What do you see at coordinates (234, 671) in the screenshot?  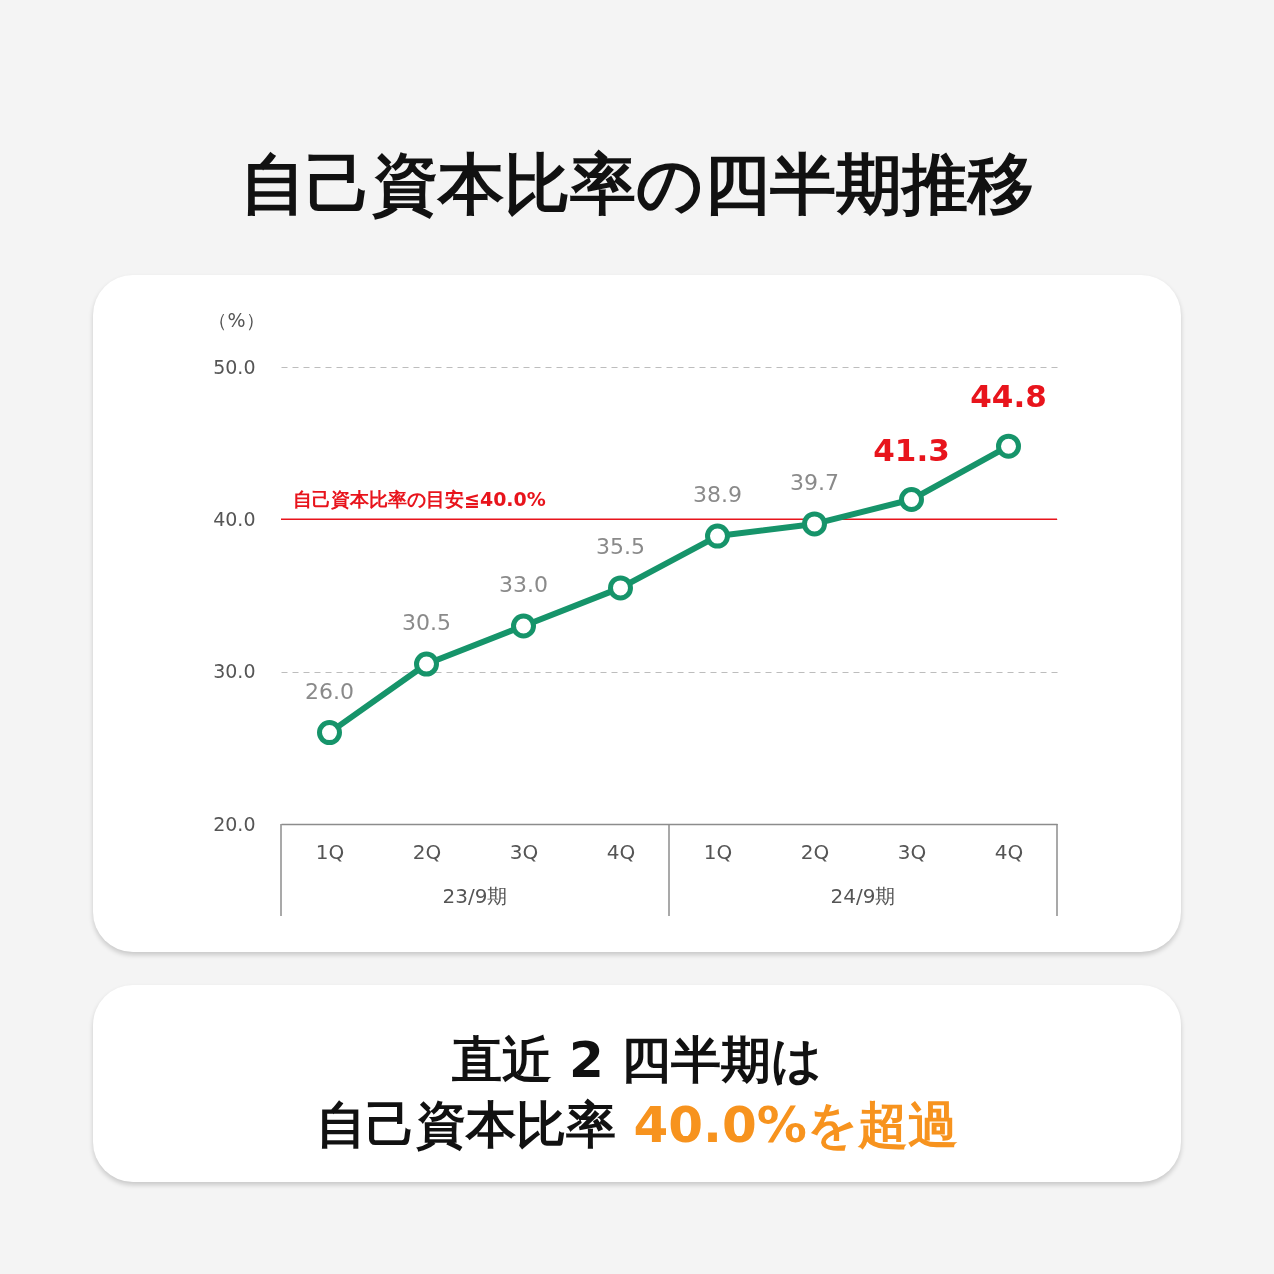 I see `y-tick-label: 30.0` at bounding box center [234, 671].